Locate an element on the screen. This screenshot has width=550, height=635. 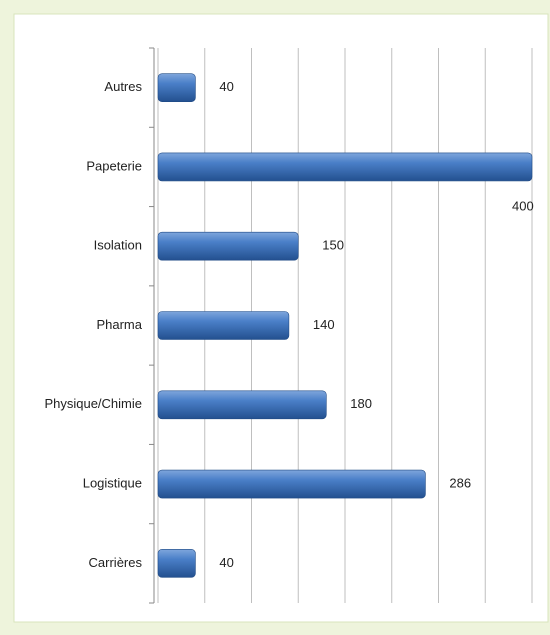
y-tick-label: Carrières is located at coordinates (116, 562).